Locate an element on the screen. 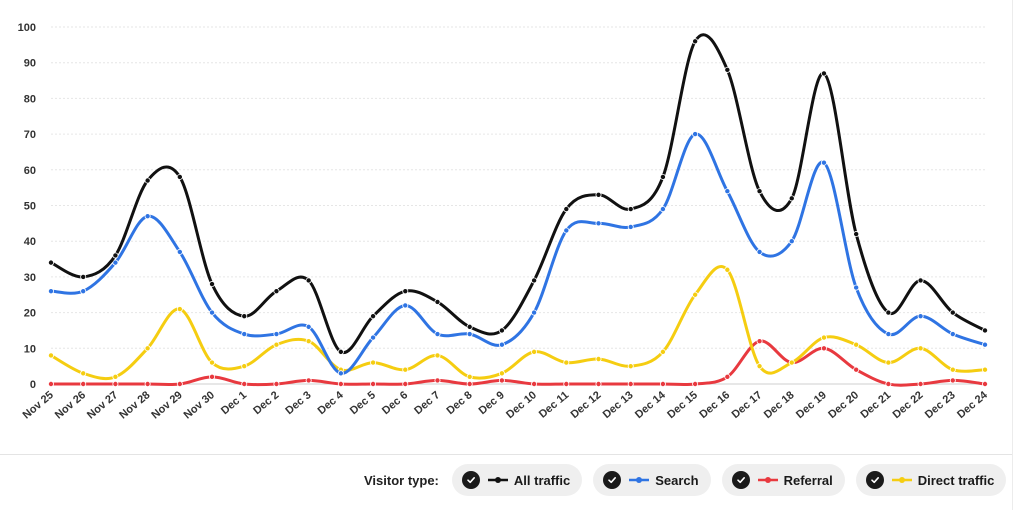  x-tick-label: Dec 22 is located at coordinates (908, 405).